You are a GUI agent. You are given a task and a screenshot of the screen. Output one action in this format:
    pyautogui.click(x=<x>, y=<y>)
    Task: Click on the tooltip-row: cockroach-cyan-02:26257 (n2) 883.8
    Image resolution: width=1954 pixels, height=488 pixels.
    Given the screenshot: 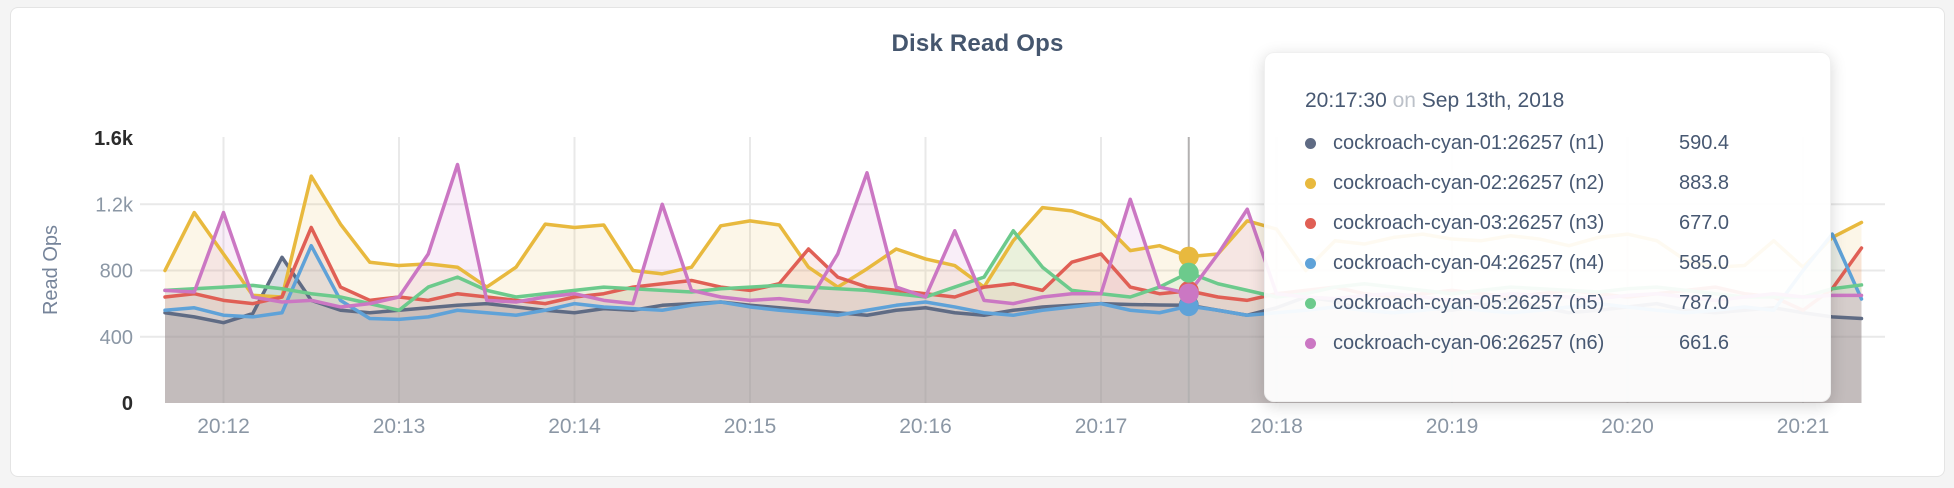 What is the action you would take?
    pyautogui.click(x=1567, y=183)
    